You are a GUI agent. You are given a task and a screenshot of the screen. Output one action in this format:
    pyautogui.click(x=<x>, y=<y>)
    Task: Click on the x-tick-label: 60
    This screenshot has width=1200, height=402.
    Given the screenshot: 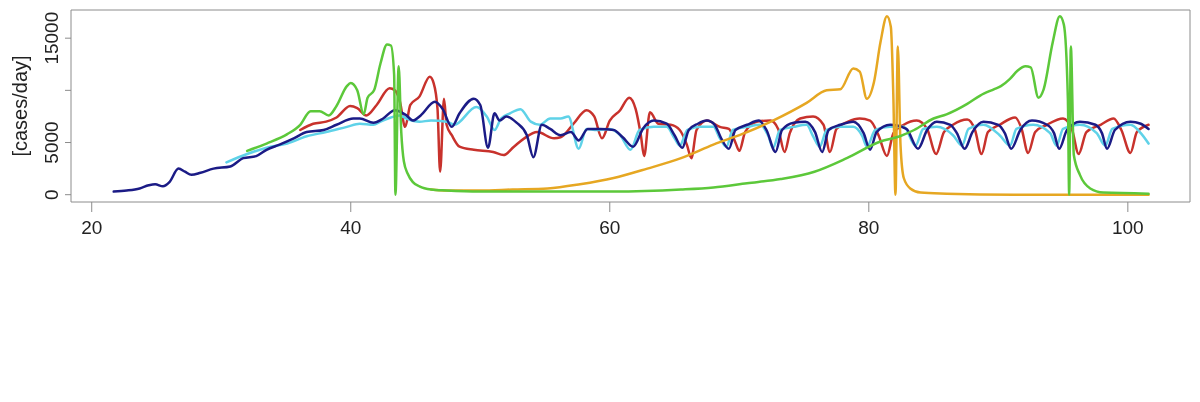 What is the action you would take?
    pyautogui.click(x=610, y=228)
    